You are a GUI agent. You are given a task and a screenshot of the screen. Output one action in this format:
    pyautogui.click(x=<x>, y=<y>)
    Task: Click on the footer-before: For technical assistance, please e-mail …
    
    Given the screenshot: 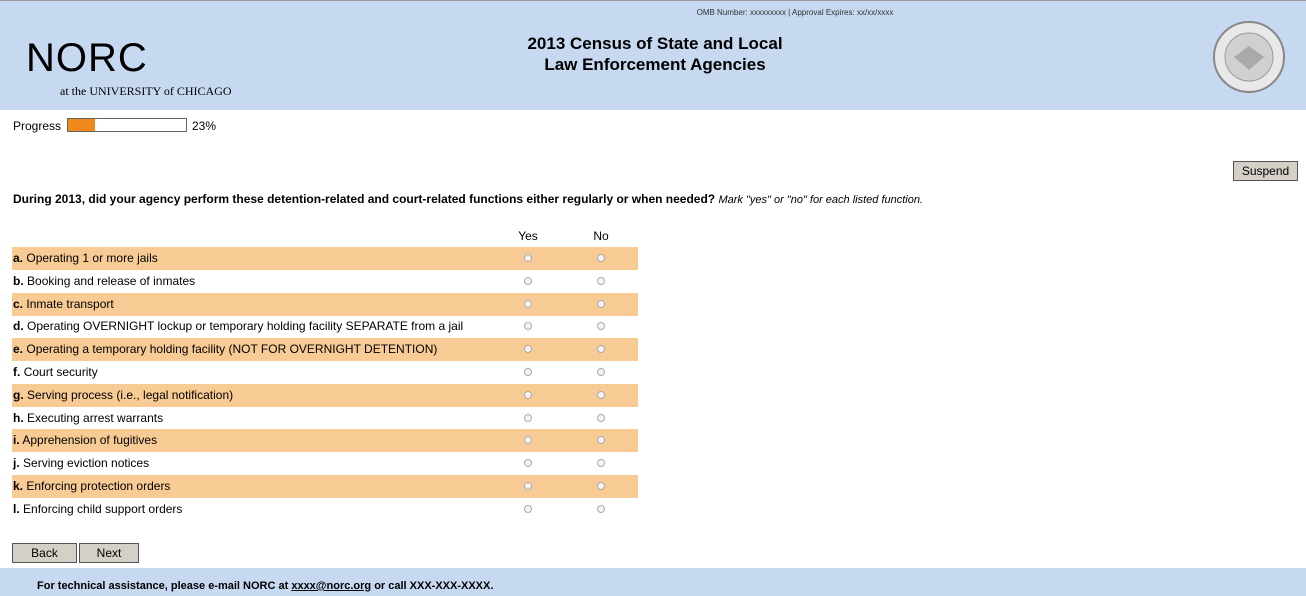 What is the action you would take?
    pyautogui.click(x=164, y=586)
    